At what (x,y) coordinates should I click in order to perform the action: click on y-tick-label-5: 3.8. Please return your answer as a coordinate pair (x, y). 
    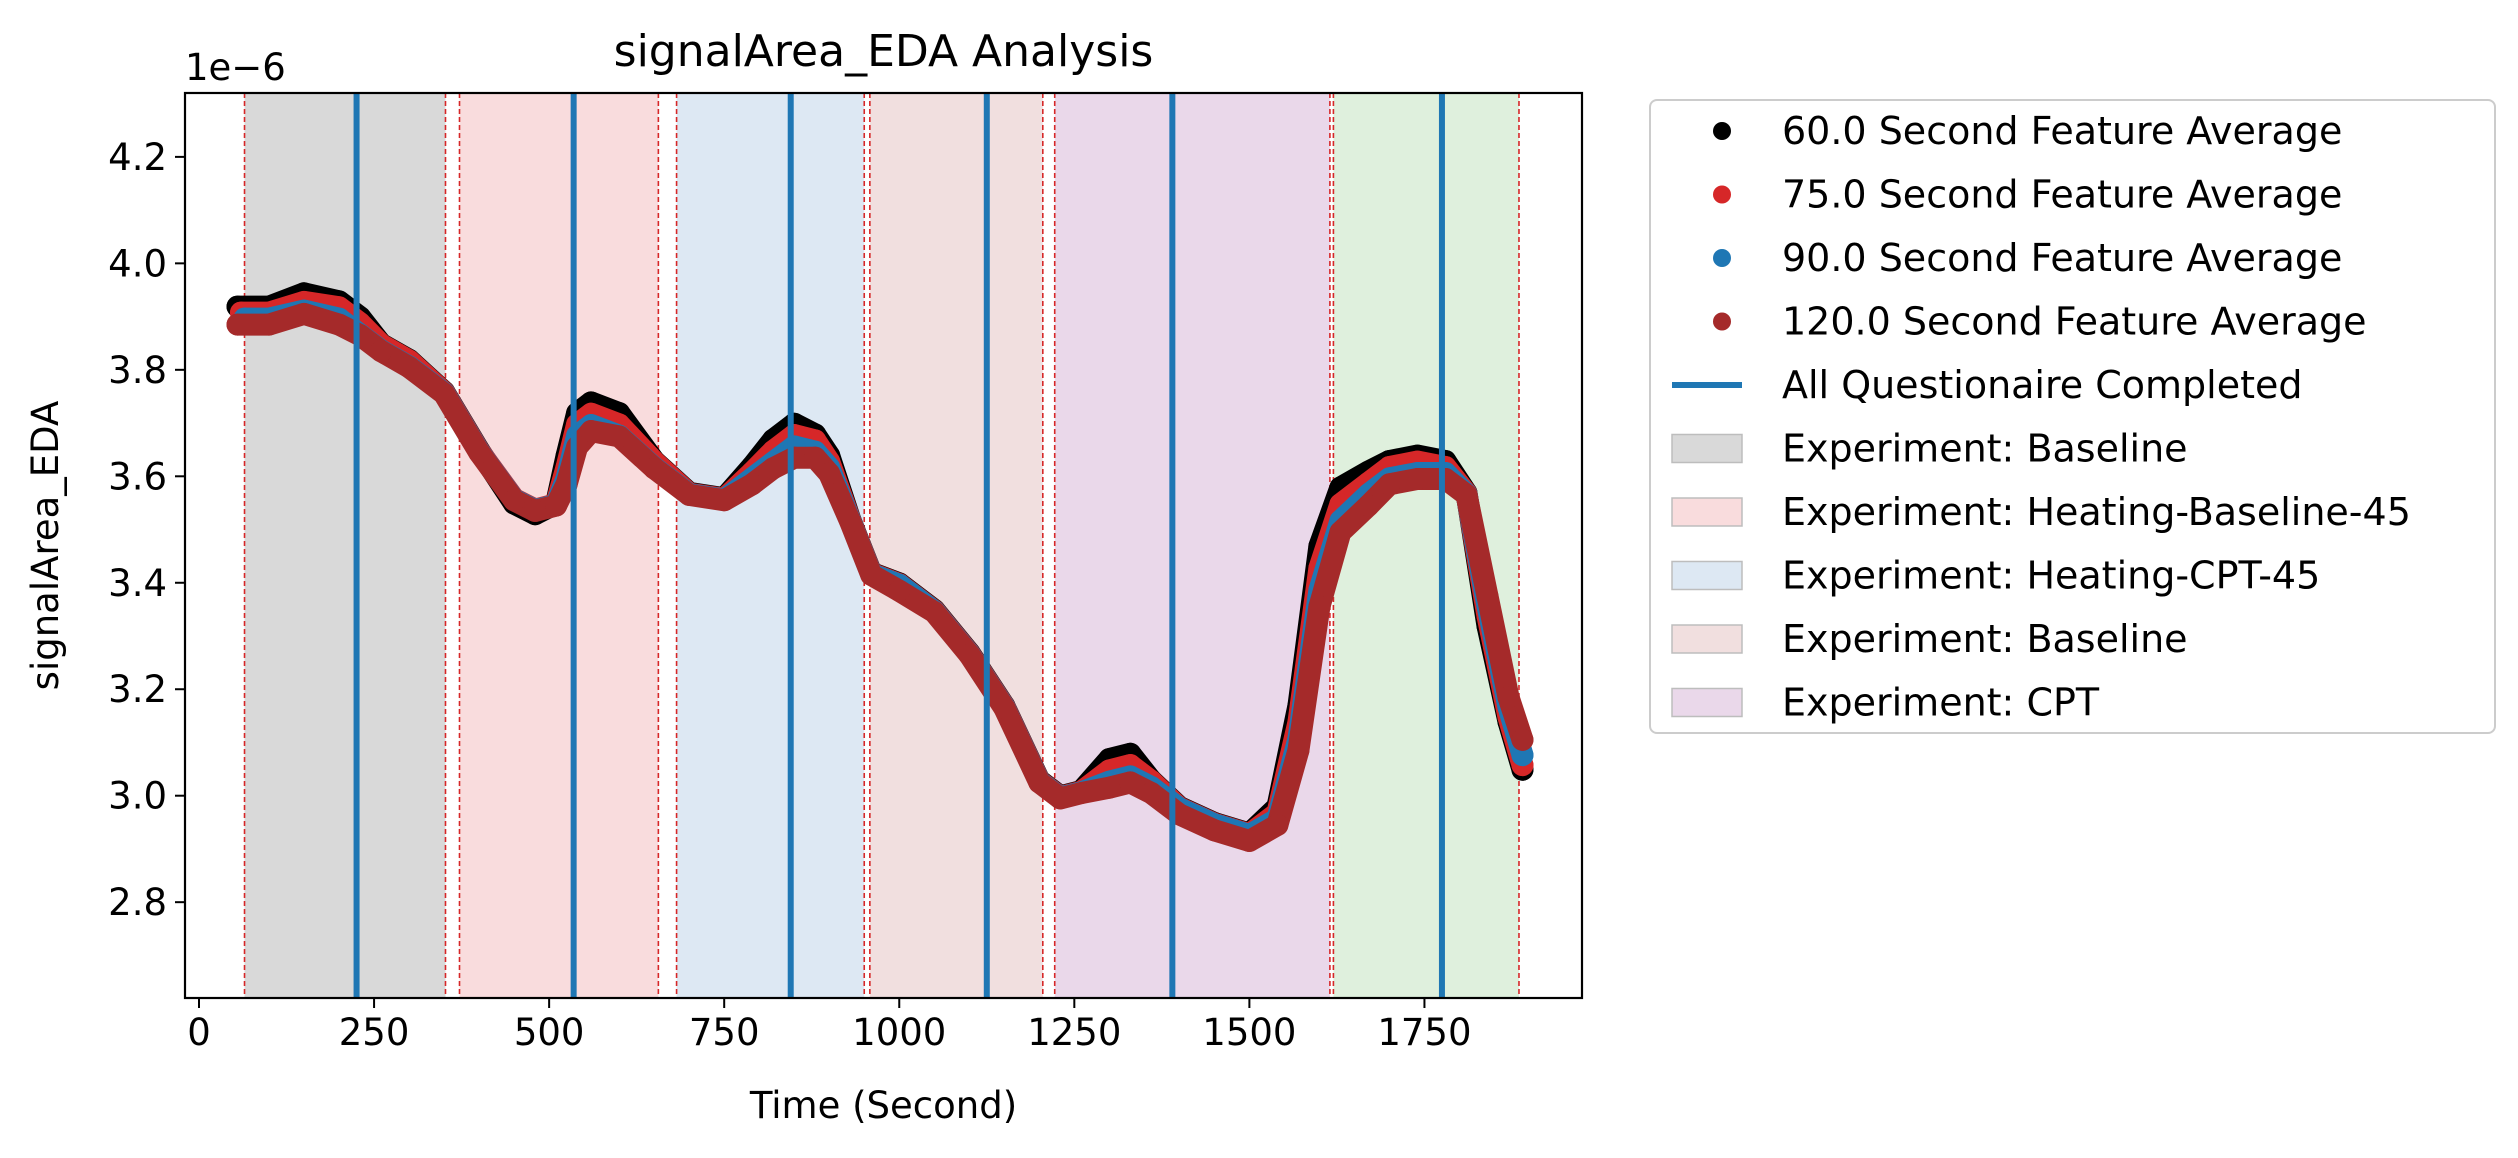
    Looking at the image, I should click on (137, 370).